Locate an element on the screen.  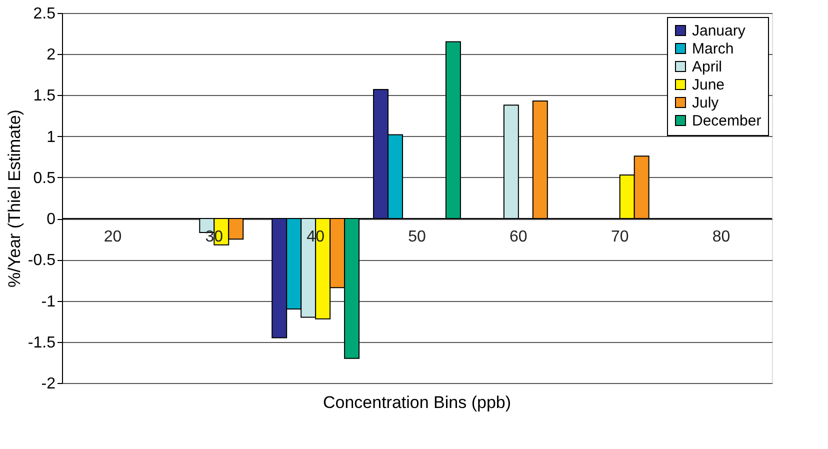
y-tick-label: -0.5 is located at coordinates (42, 261).